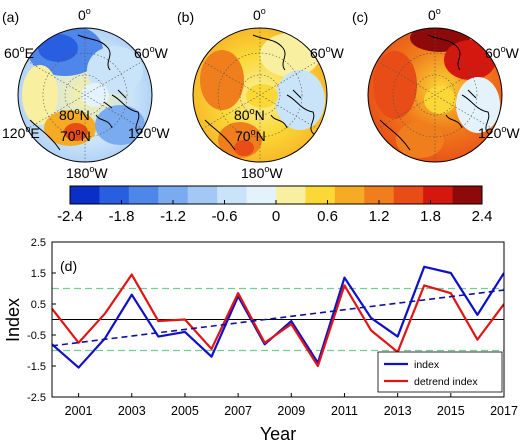 Image resolution: width=522 pixels, height=448 pixels. What do you see at coordinates (327, 216) in the screenshot?
I see `colorbar-tick-label: 0.6` at bounding box center [327, 216].